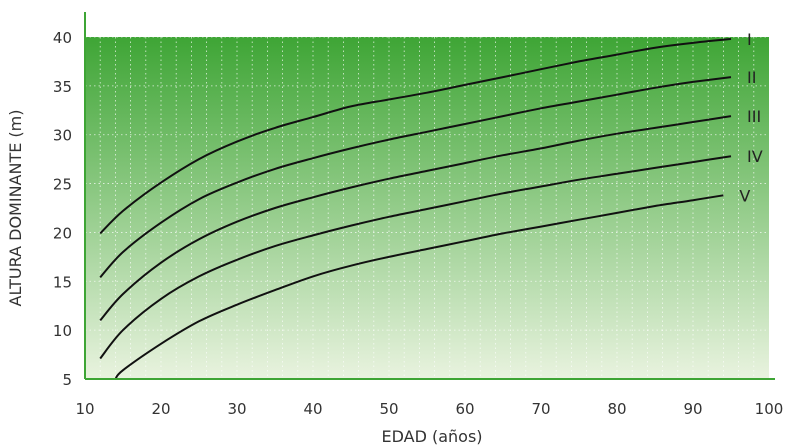 The image size is (786, 446). I want to click on x-tick-label: 40, so click(312, 409).